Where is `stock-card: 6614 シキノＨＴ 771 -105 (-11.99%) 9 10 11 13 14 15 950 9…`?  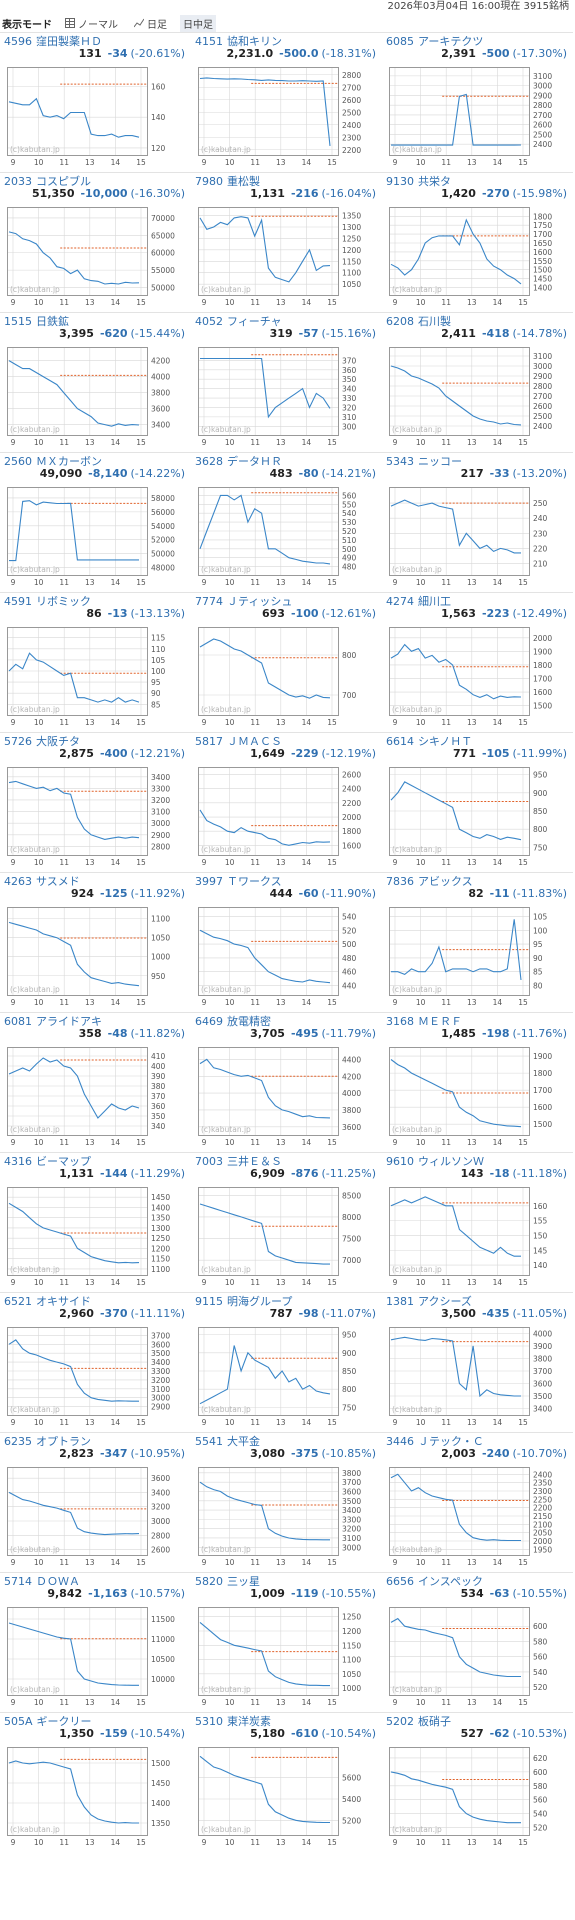
stock-card: 6614 シキノＨＴ 771 -105 (-11.99%) 9 10 11 13 14 15 950 9… is located at coordinates (477, 802).